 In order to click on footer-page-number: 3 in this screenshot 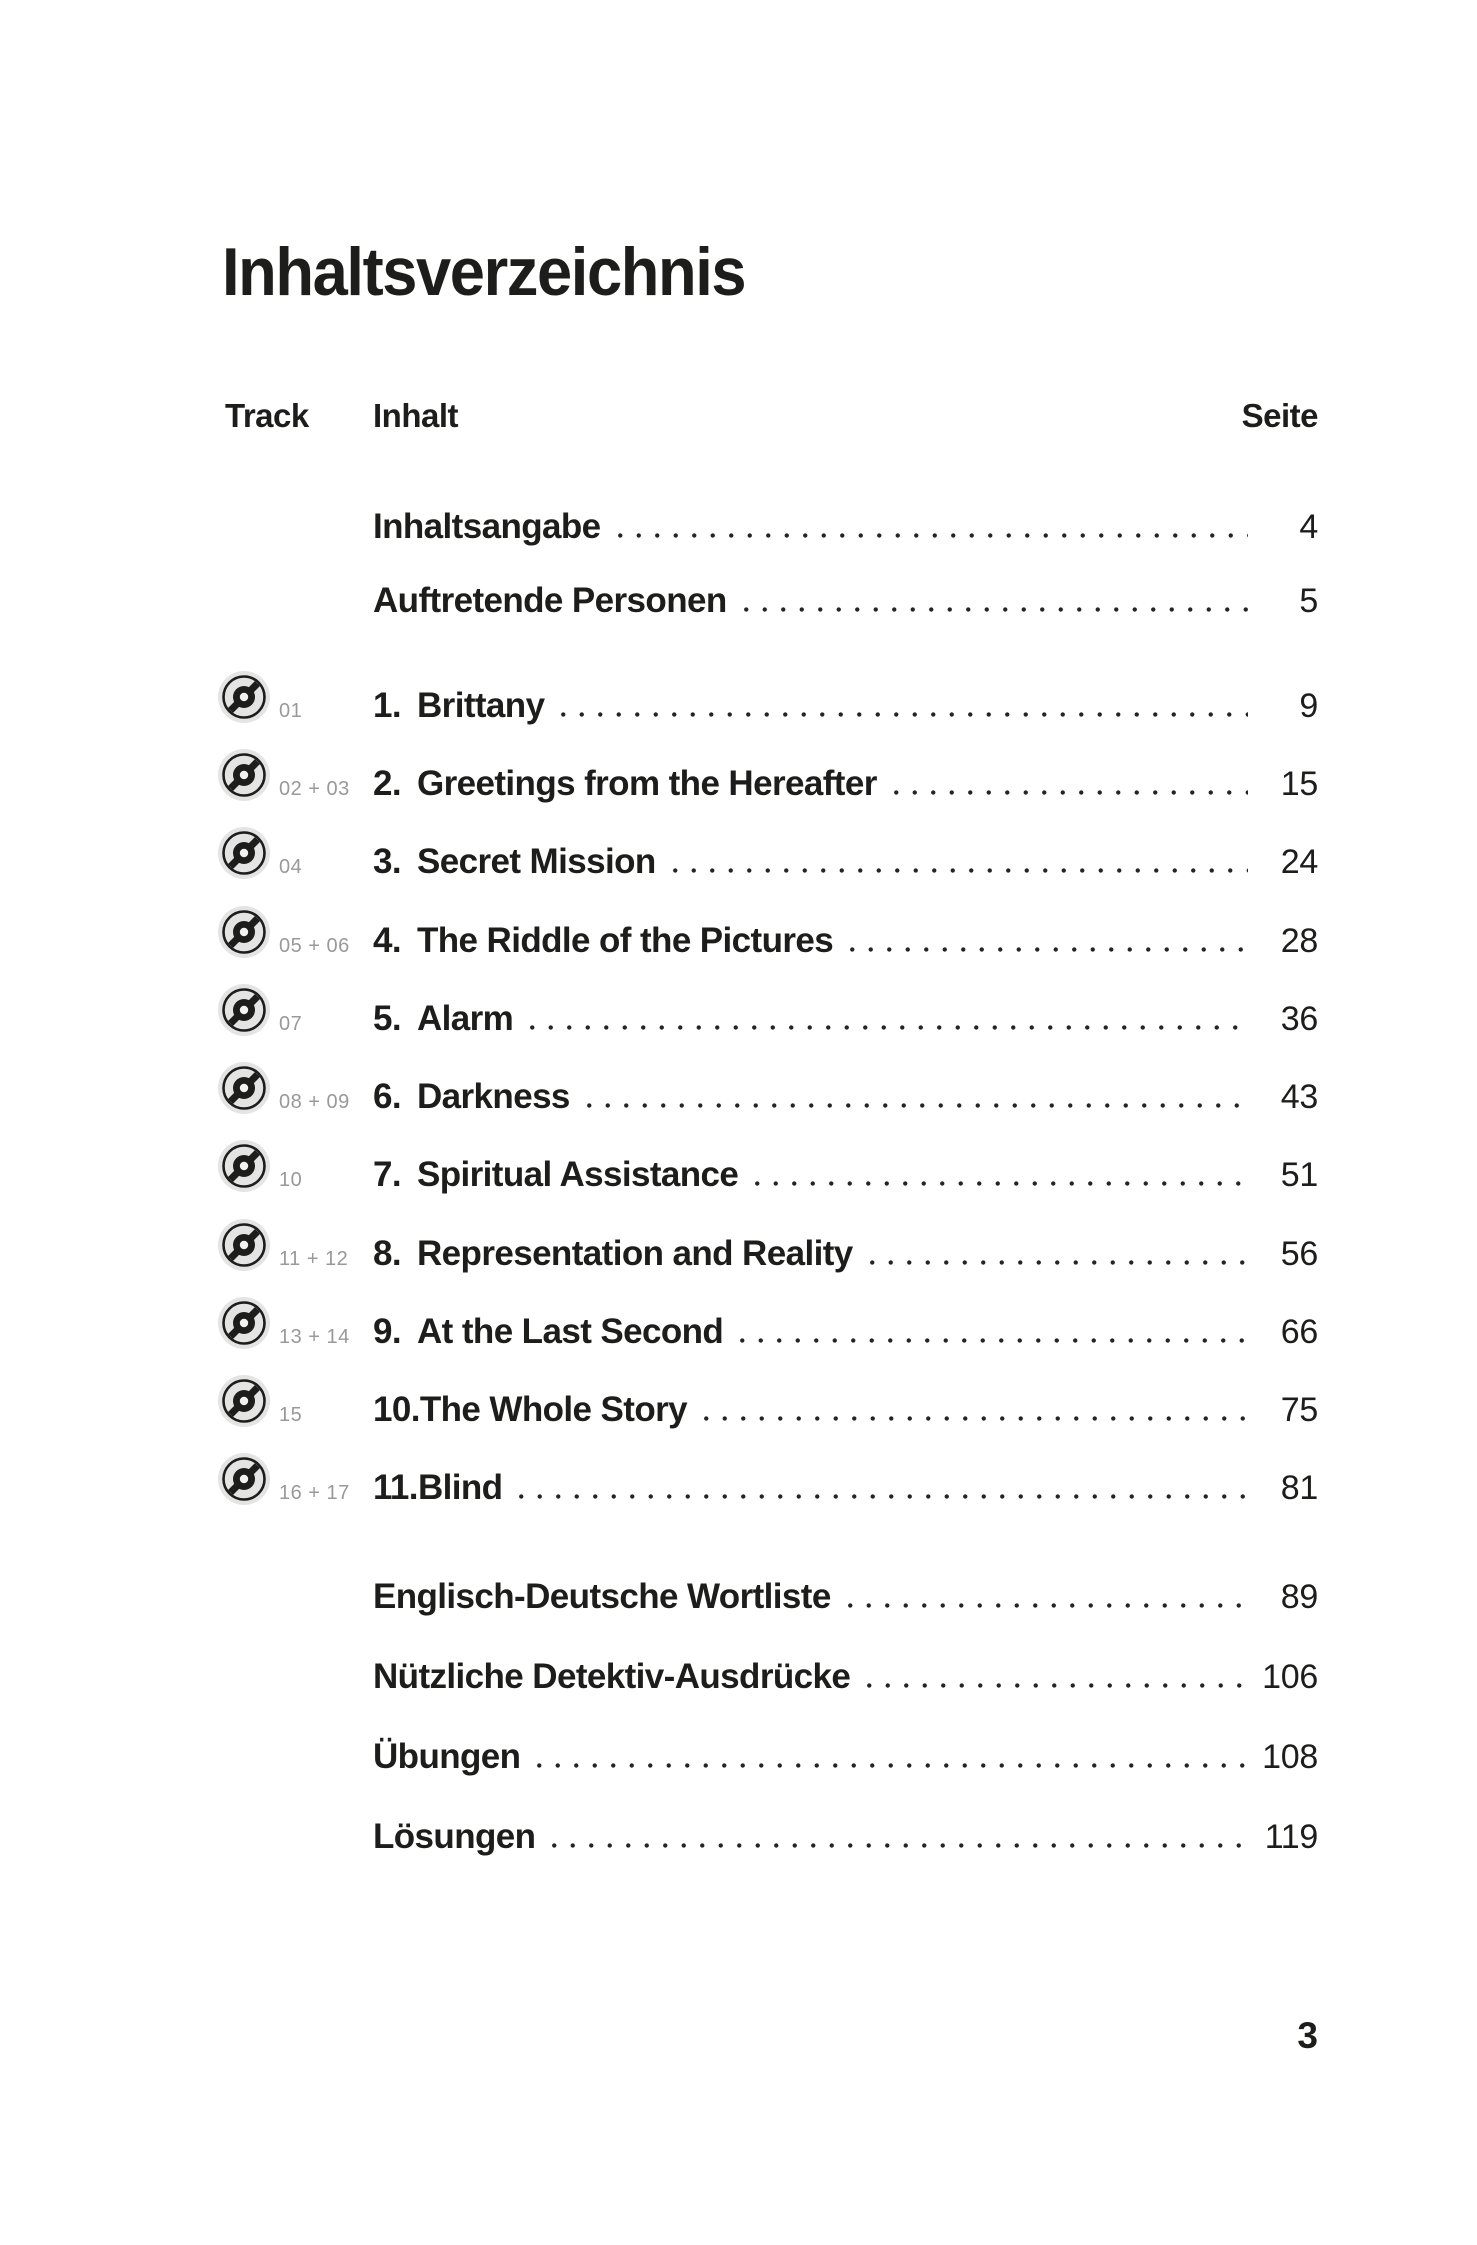, I will do `click(1307, 2035)`.